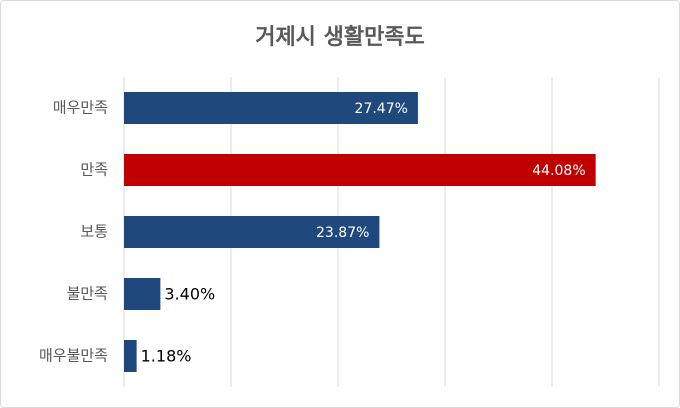  What do you see at coordinates (94, 170) in the screenshot?
I see `y-tick-label: 만족` at bounding box center [94, 170].